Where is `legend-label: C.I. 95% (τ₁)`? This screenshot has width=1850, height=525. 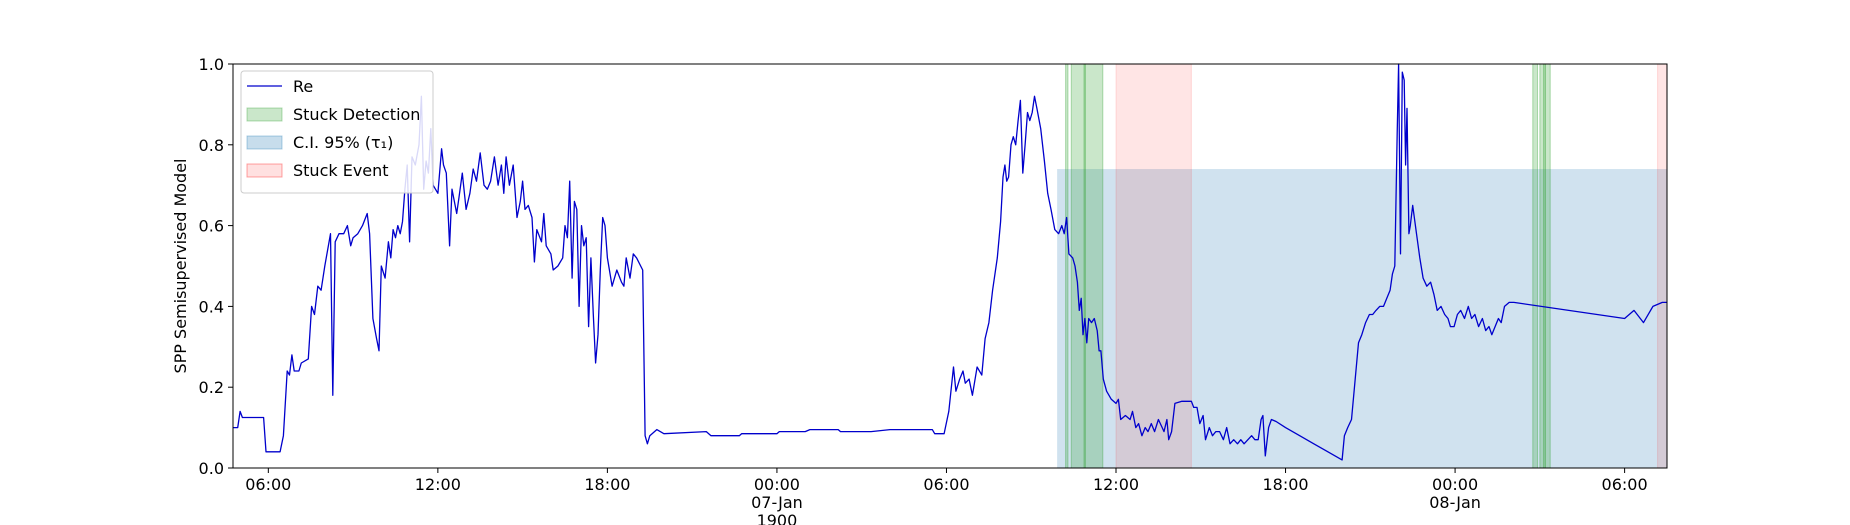 legend-label: C.I. 95% (τ₁) is located at coordinates (343, 142).